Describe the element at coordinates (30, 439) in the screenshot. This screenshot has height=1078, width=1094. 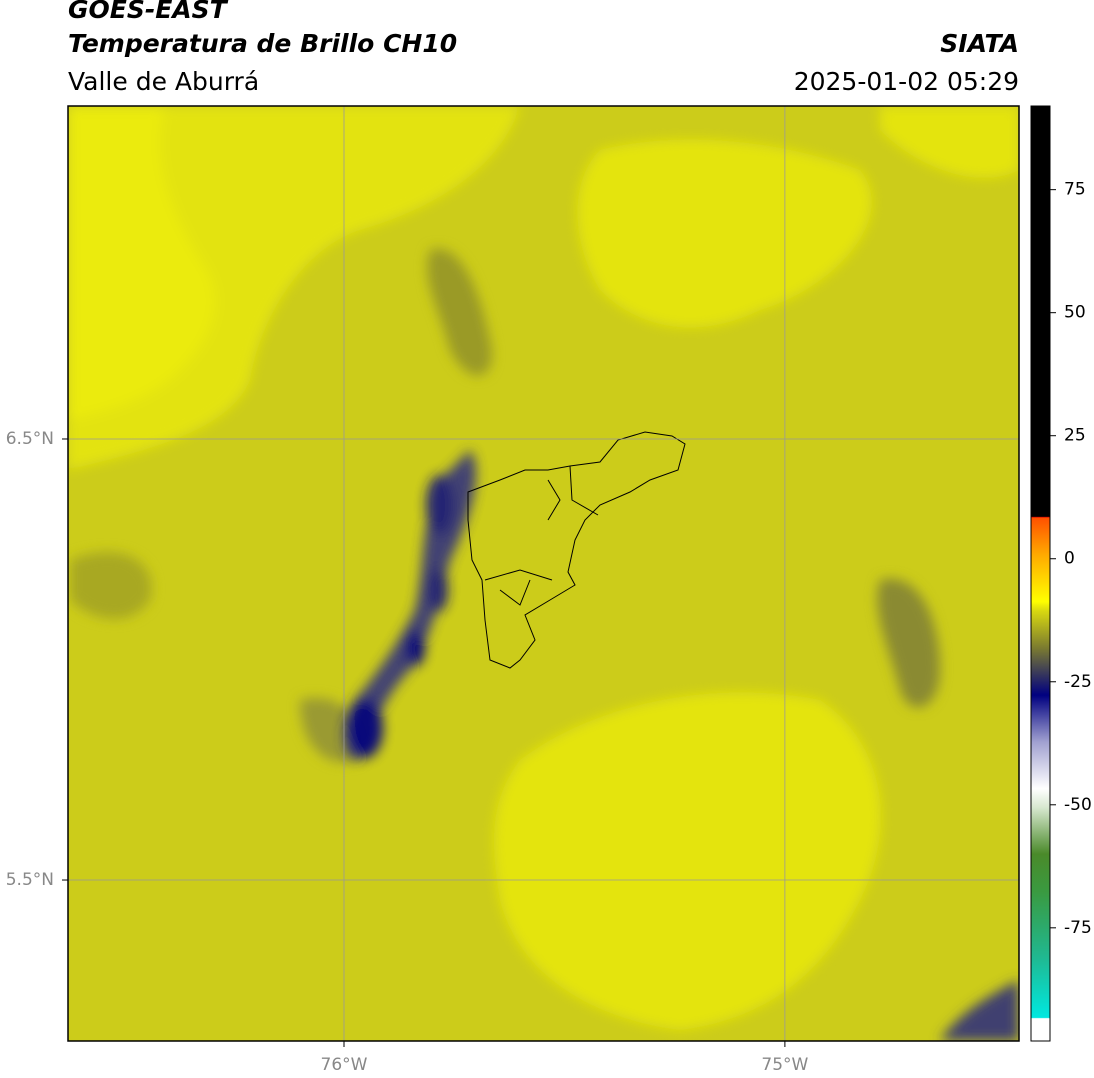
I see `y-tick-label: 6.5°N` at that location.